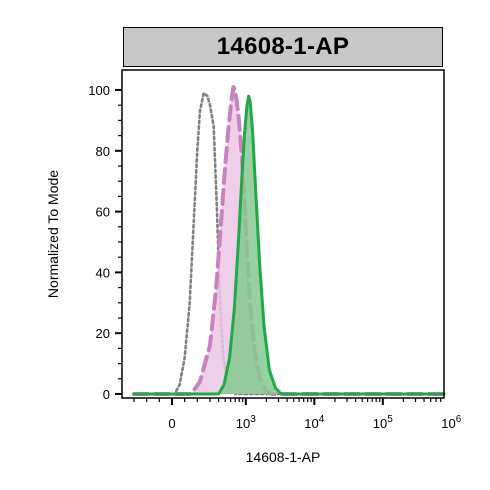 This screenshot has width=490, height=490. Describe the element at coordinates (106, 394) in the screenshot. I see `y-tick-label: 0` at that location.